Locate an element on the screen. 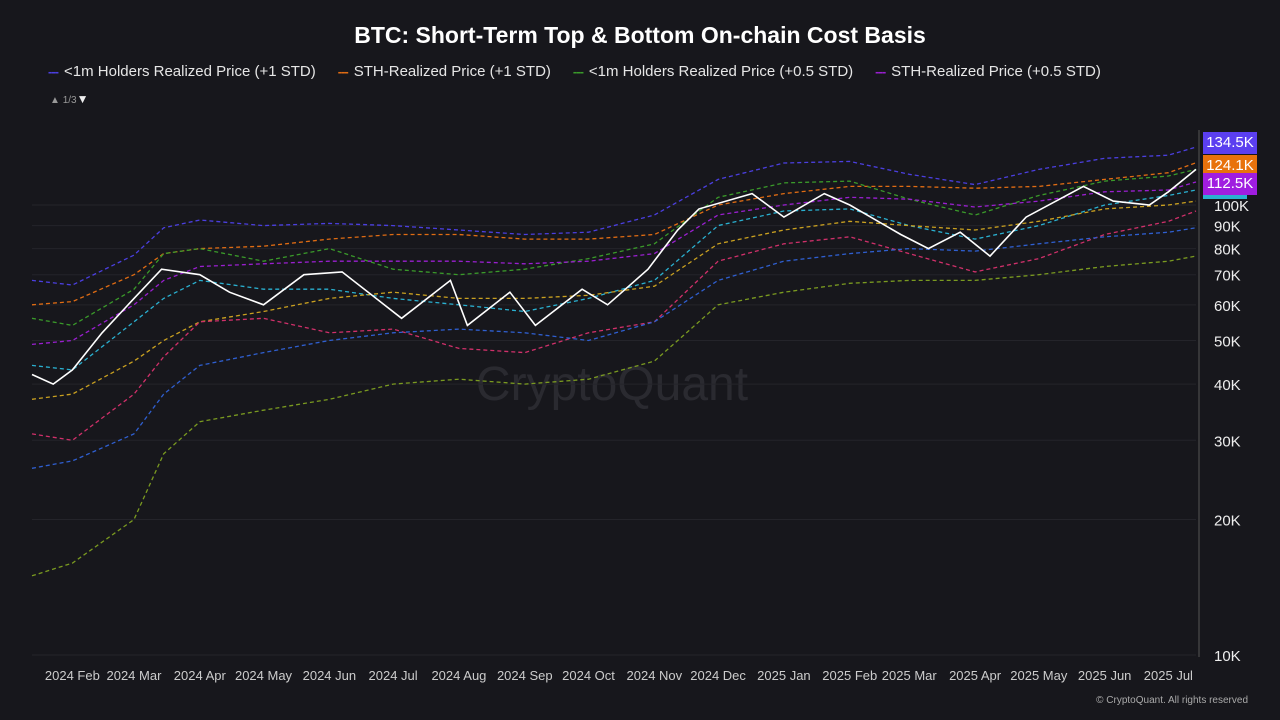  x-tick-label: 2024 Jul is located at coordinates (393, 675).